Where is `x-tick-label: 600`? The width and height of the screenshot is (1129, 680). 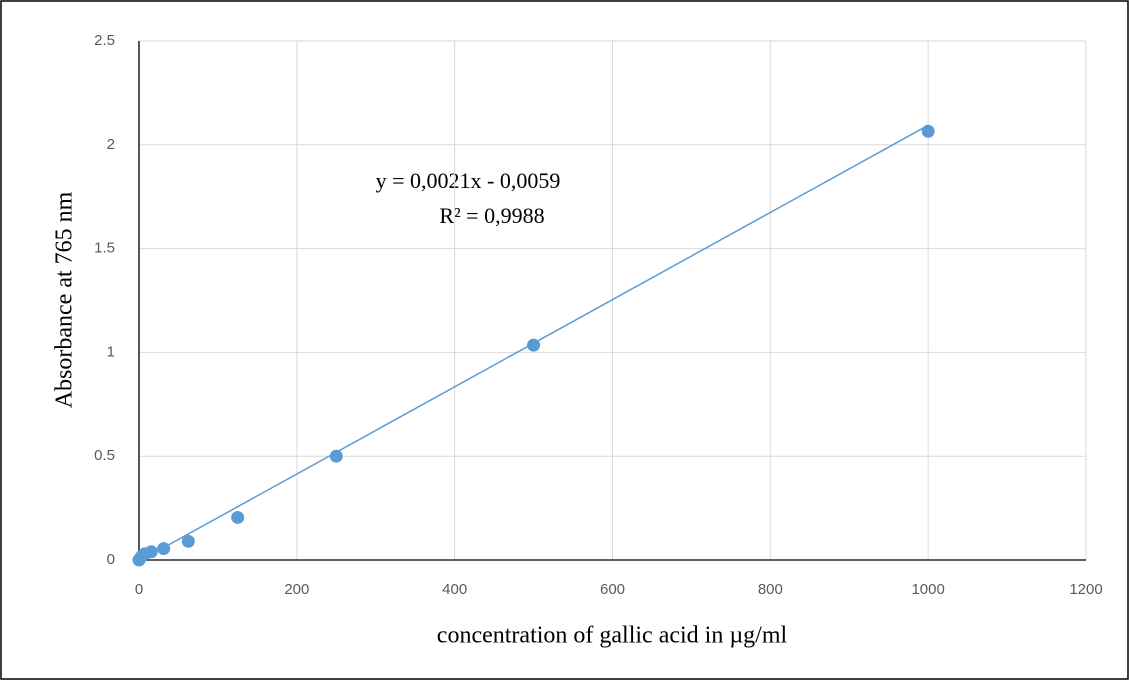 x-tick-label: 600 is located at coordinates (612, 589).